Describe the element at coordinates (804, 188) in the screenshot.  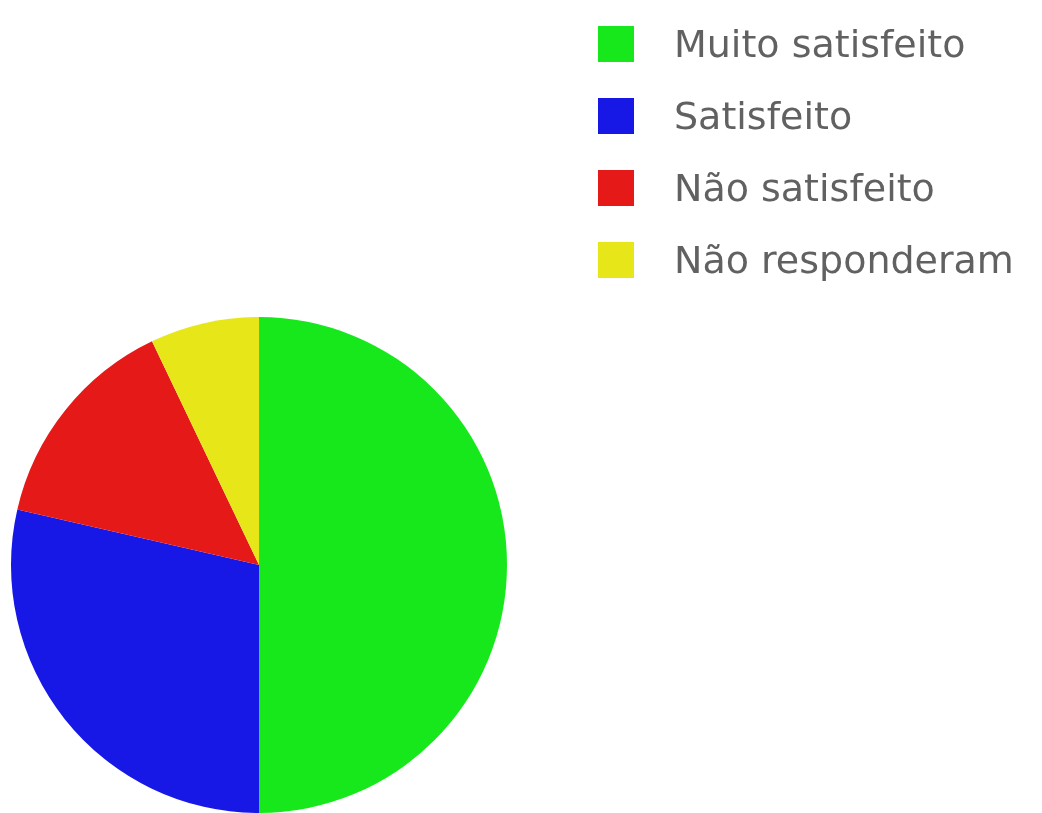
I see `legend-label: Não satisfeito` at that location.